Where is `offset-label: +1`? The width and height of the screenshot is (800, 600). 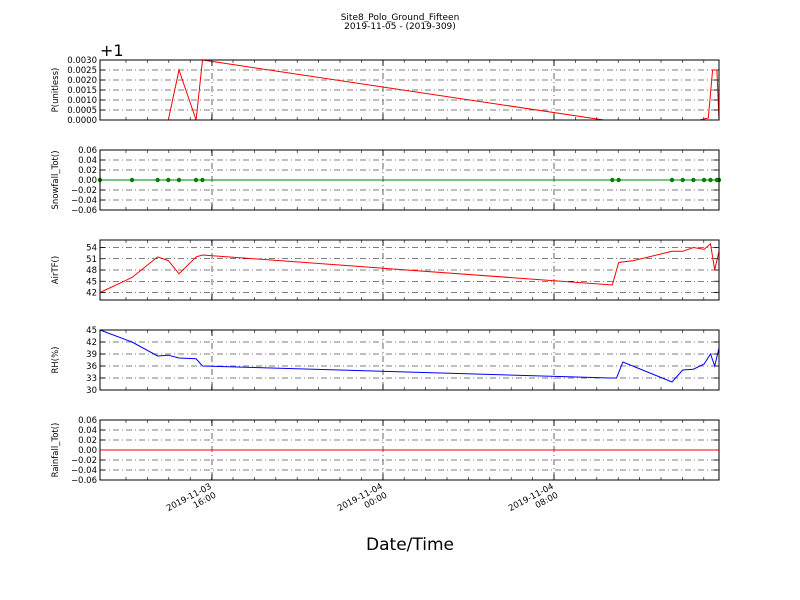 offset-label: +1 is located at coordinates (112, 50).